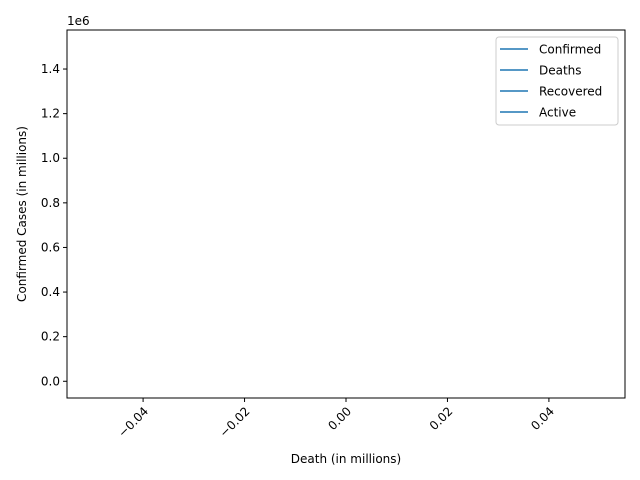 This screenshot has width=640, height=480. I want to click on legend-label: Confirmed, so click(570, 50).